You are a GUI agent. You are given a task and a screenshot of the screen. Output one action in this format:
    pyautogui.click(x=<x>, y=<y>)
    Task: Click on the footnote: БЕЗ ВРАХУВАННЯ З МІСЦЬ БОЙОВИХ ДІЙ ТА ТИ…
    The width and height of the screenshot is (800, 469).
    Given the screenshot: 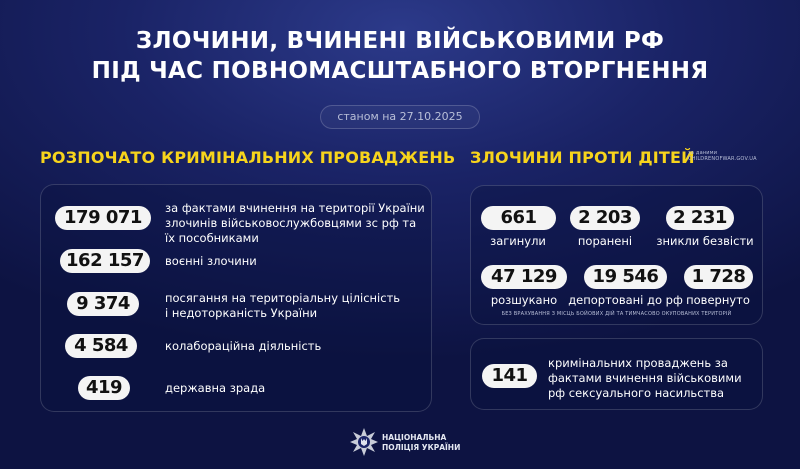 What is the action you would take?
    pyautogui.click(x=616, y=314)
    